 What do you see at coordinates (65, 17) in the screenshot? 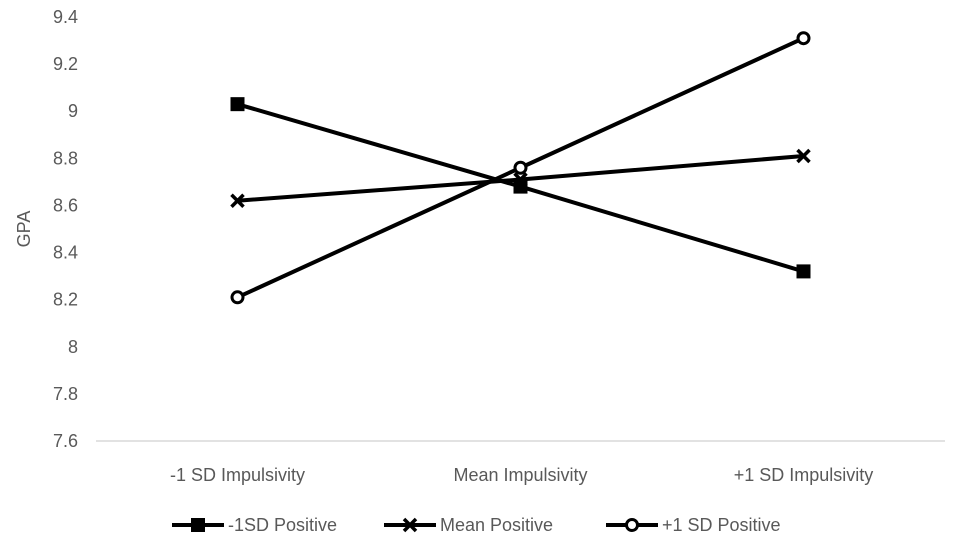
I see `y-tick-label: 9.4` at bounding box center [65, 17].